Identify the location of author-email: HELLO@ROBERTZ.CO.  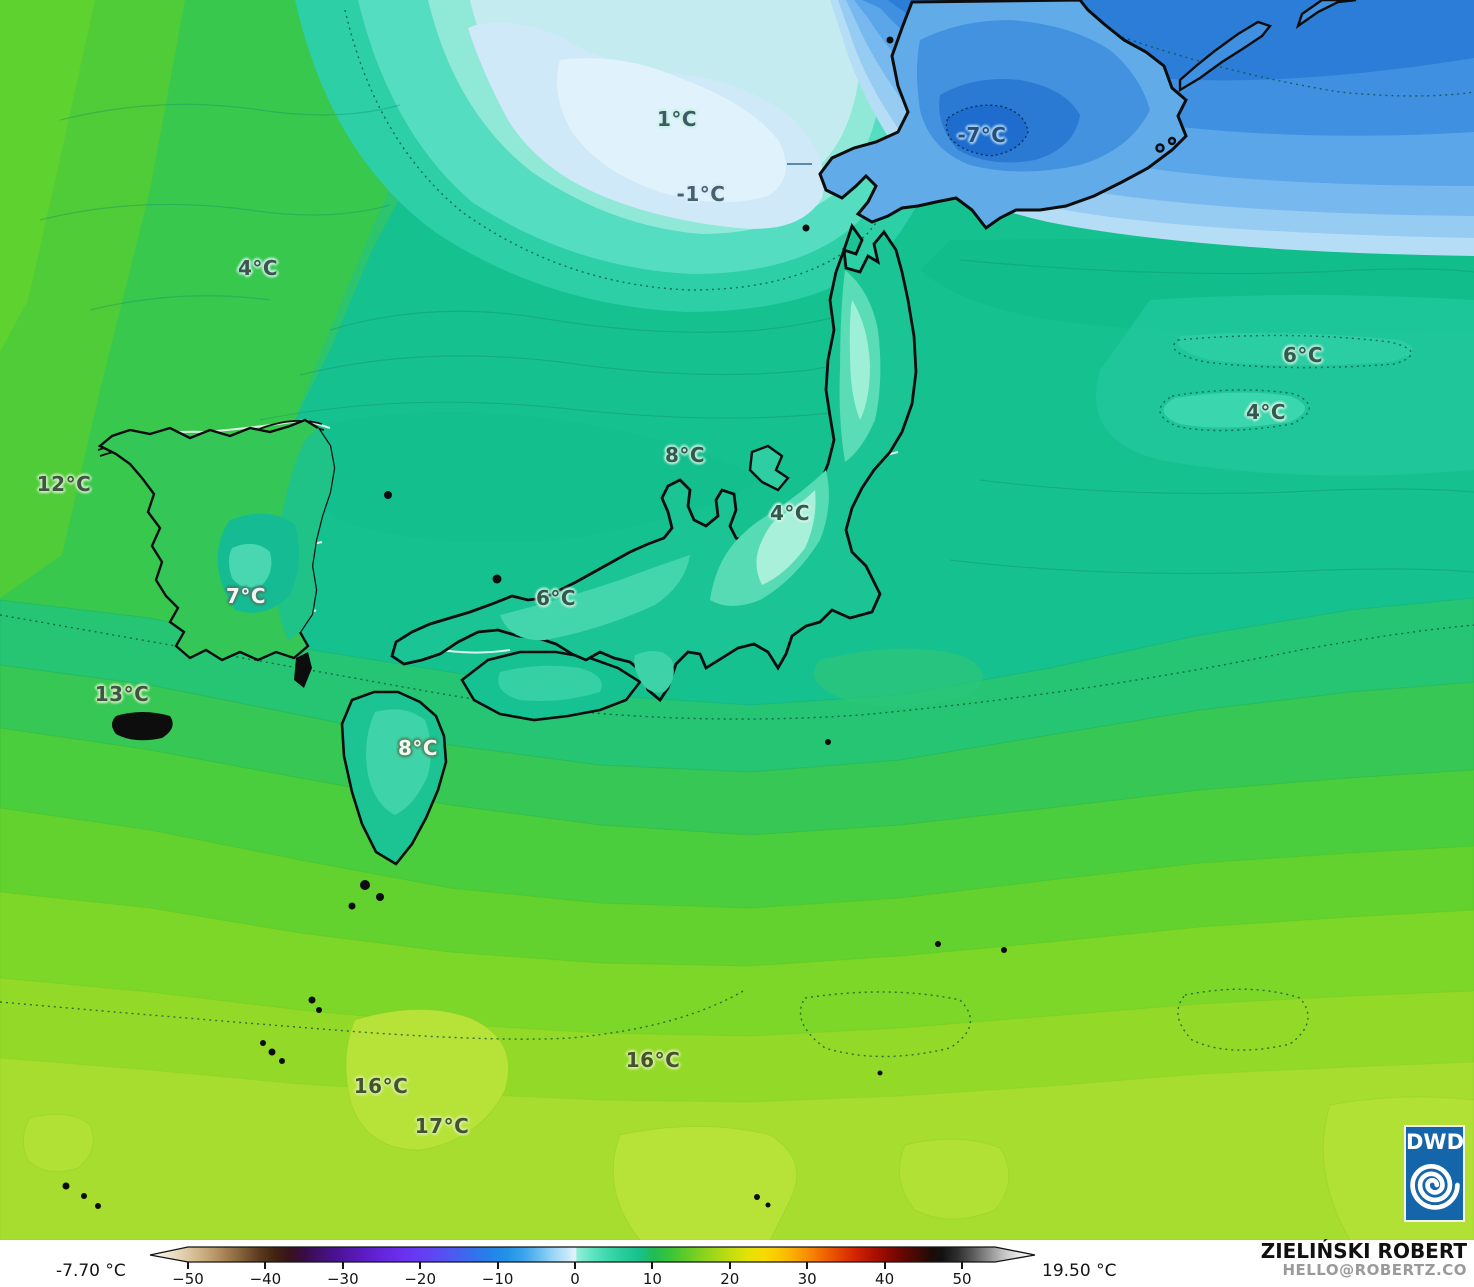
(1374, 1270).